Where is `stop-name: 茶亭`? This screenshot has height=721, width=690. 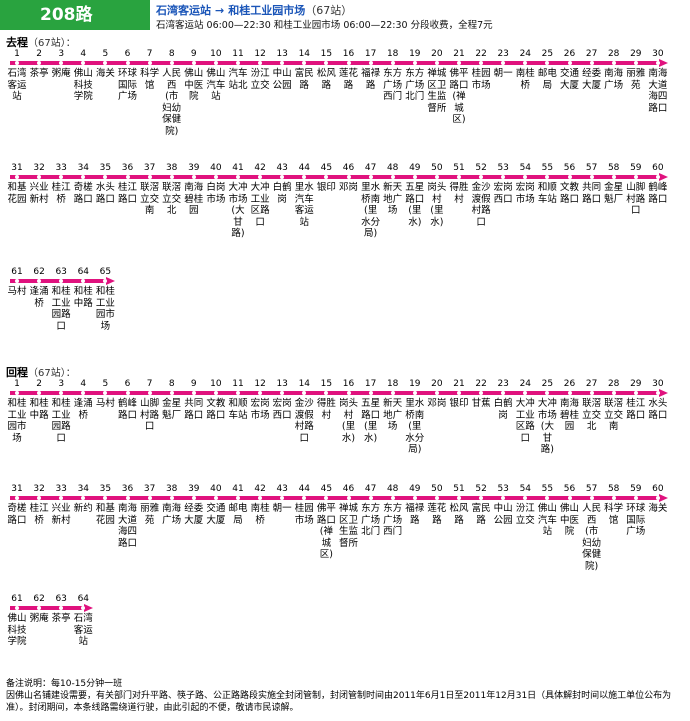
stop-name: 茶亭 is located at coordinates (61, 618).